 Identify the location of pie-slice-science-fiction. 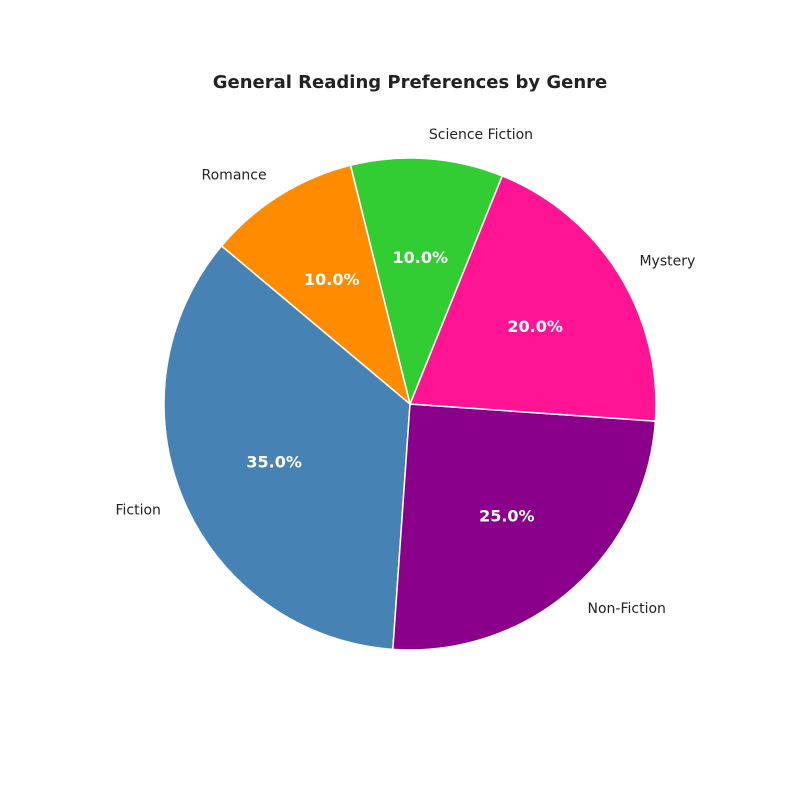
(426, 282).